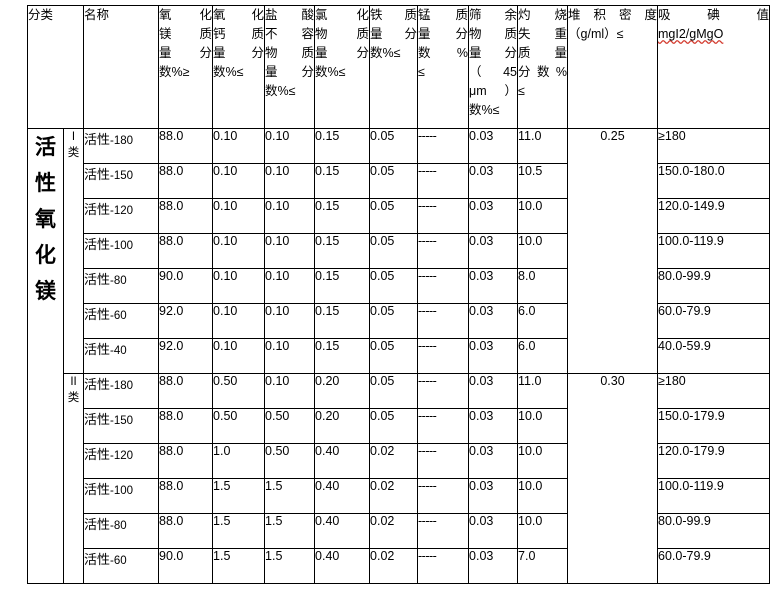 Image resolution: width=777 pixels, height=610 pixels. Describe the element at coordinates (73, 137) in the screenshot. I see `class-label-line: I` at that location.